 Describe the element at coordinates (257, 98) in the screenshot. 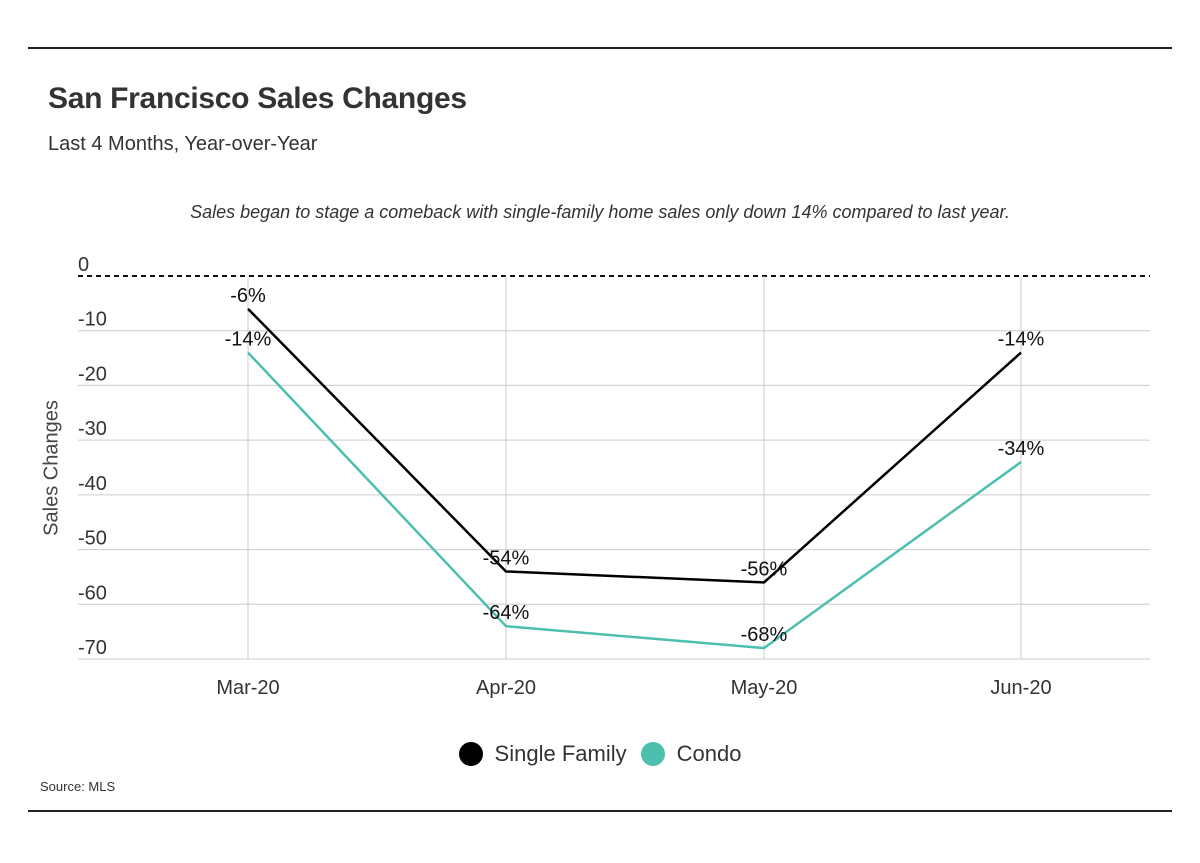

I see `chart-title: San Francisco Sales Changes` at that location.